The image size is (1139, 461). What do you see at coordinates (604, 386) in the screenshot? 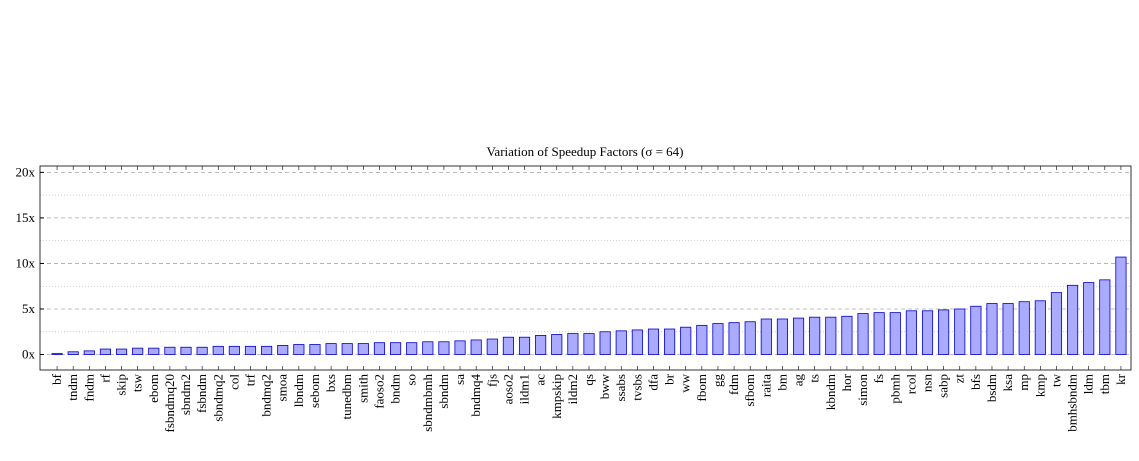
I see `x-tick-label: bww` at bounding box center [604, 386].